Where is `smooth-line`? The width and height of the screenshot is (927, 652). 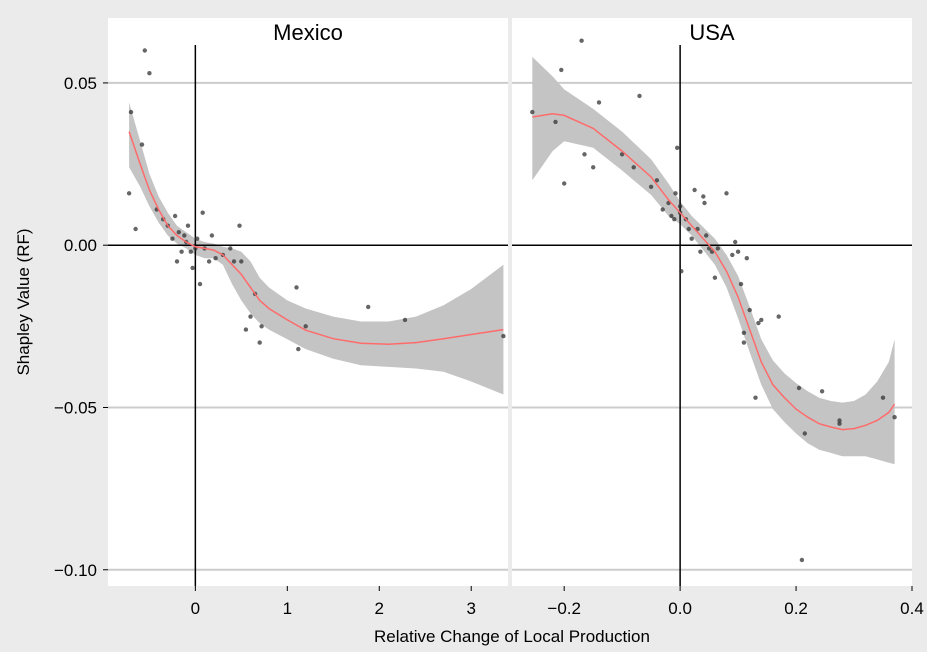 smooth-line is located at coordinates (316, 238).